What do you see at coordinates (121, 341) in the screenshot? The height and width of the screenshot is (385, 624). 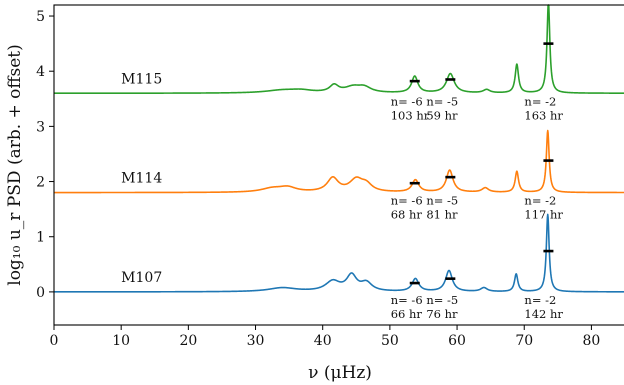 I see `x-tick-label: 10` at bounding box center [121, 341].